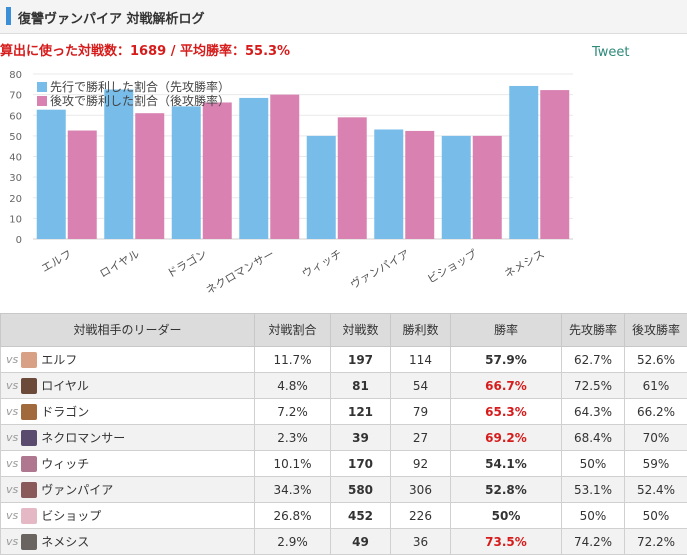 This screenshot has width=687, height=555. What do you see at coordinates (15, 75) in the screenshot?
I see `y-tick-label: 80` at bounding box center [15, 75].